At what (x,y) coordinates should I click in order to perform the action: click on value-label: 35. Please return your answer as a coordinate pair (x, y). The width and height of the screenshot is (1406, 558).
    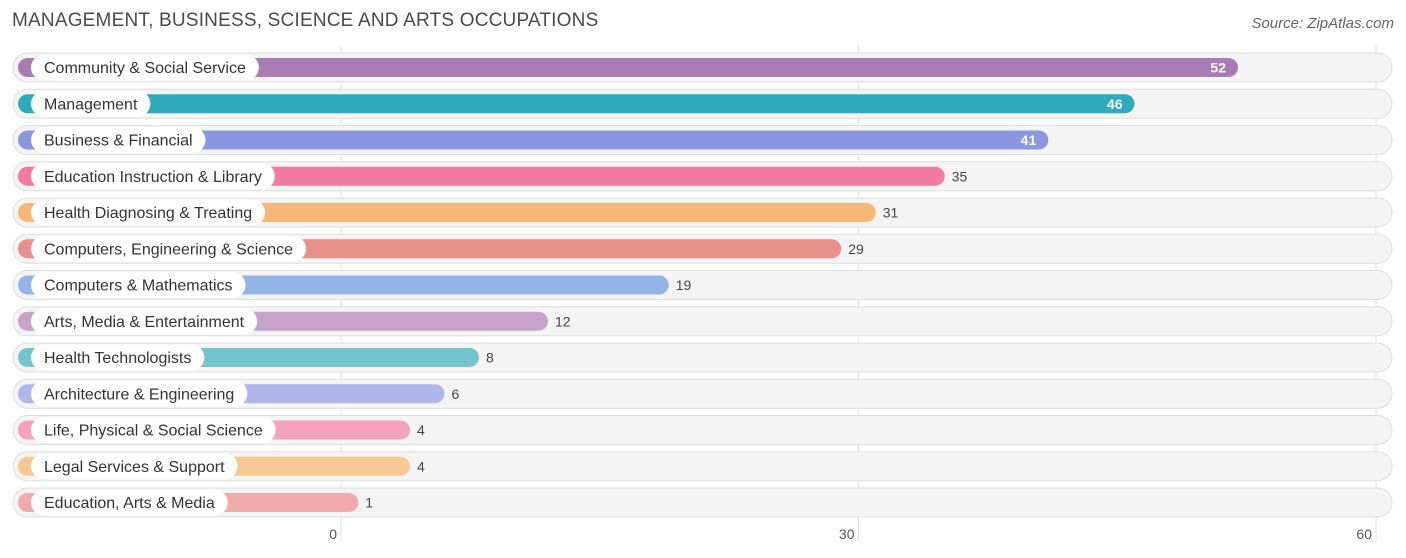
    Looking at the image, I should click on (960, 176).